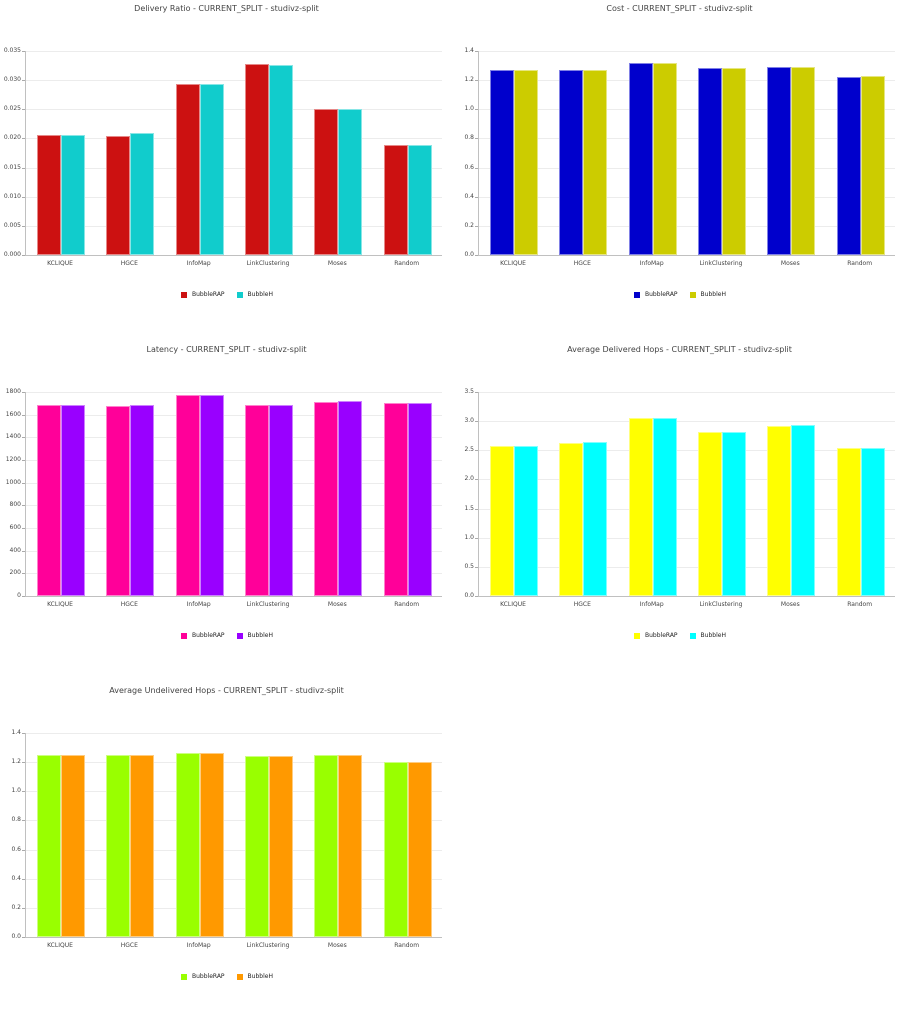  Describe the element at coordinates (226, 349) in the screenshot. I see `chart-title: Latency - CURRENT_SPLIT - studivz-split` at that location.